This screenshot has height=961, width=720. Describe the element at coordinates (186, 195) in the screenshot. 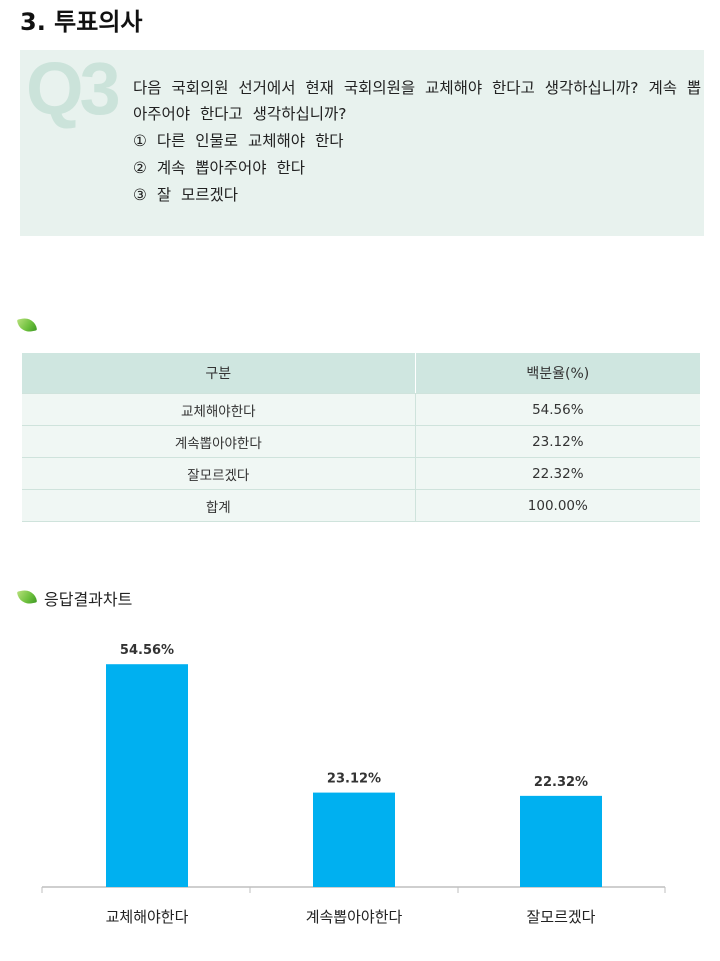

I see `option-3: ③ 잘 모르겠다` at that location.